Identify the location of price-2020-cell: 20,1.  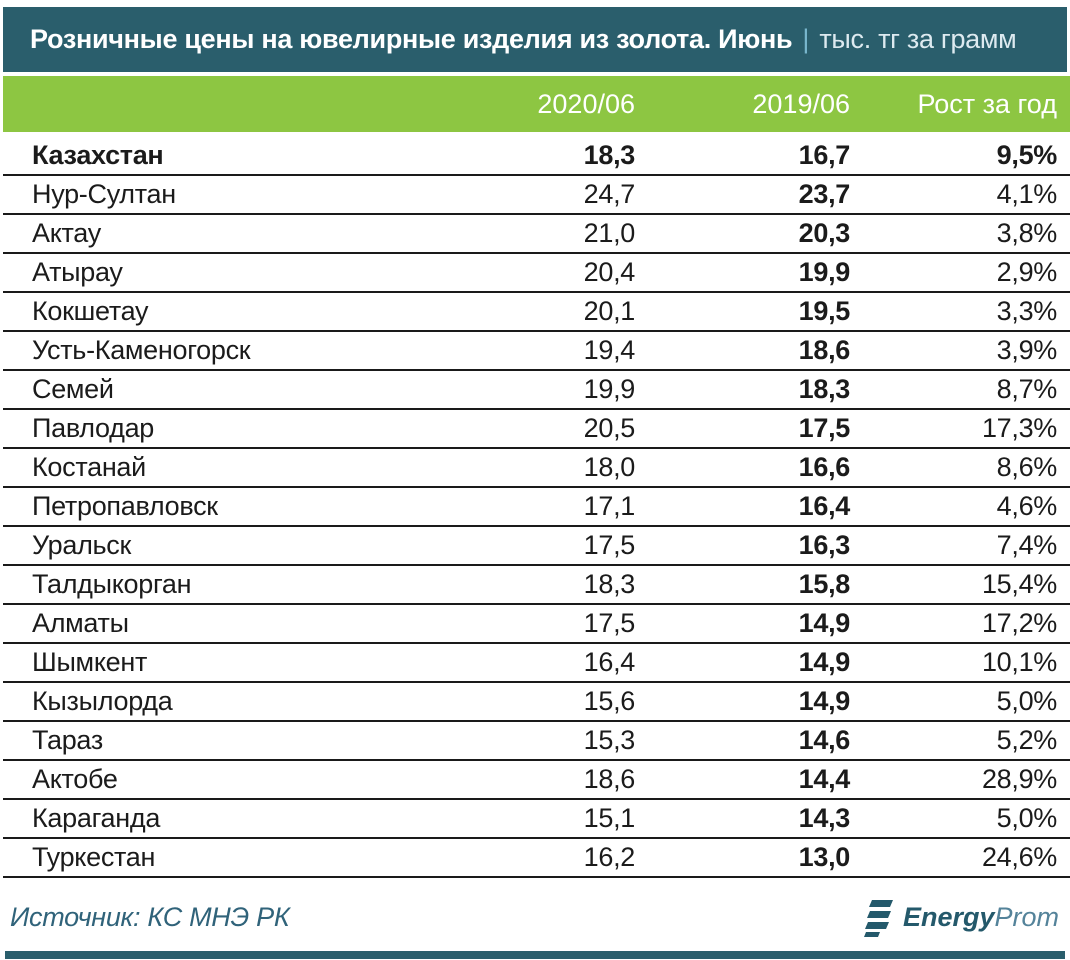
(546, 312).